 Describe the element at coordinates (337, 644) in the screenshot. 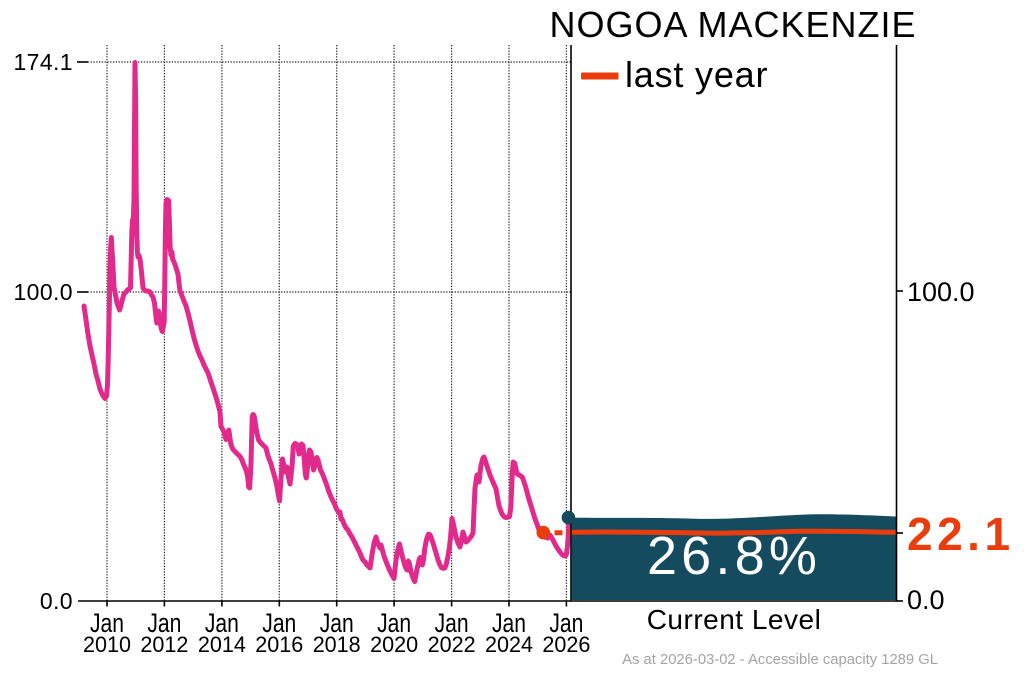

I see `svg-text: 2018` at that location.